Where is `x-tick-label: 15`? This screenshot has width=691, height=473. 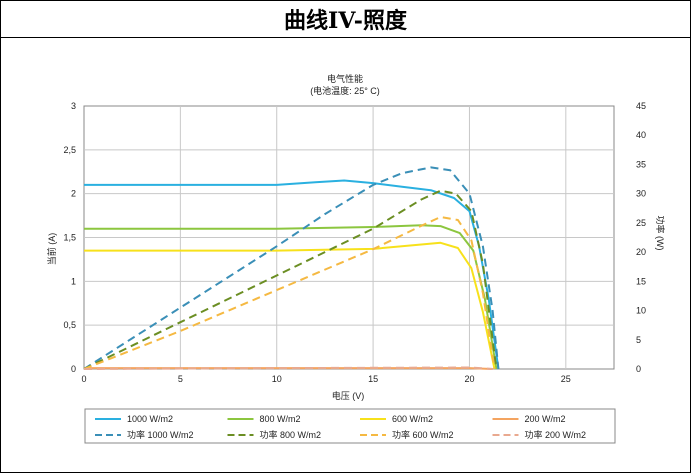 x-tick-label: 15 is located at coordinates (373, 379).